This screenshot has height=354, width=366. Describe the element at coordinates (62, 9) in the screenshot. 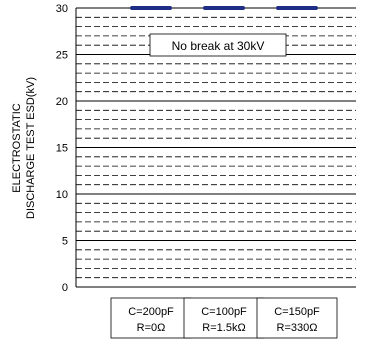

I see `y-tick-label: 30` at that location.